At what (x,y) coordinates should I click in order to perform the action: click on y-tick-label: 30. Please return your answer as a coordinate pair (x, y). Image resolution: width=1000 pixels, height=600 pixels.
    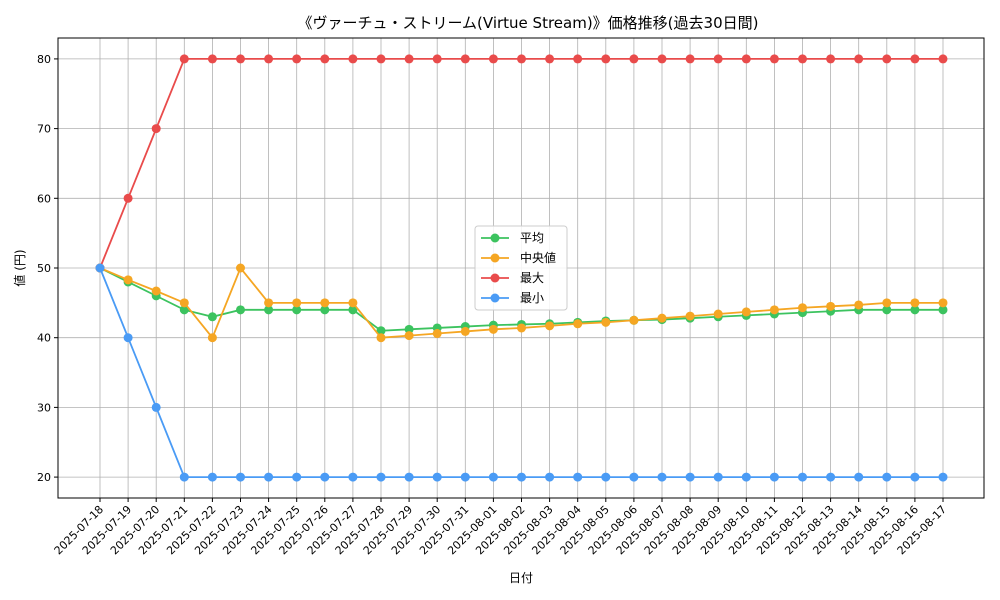
    Looking at the image, I should click on (44, 407).